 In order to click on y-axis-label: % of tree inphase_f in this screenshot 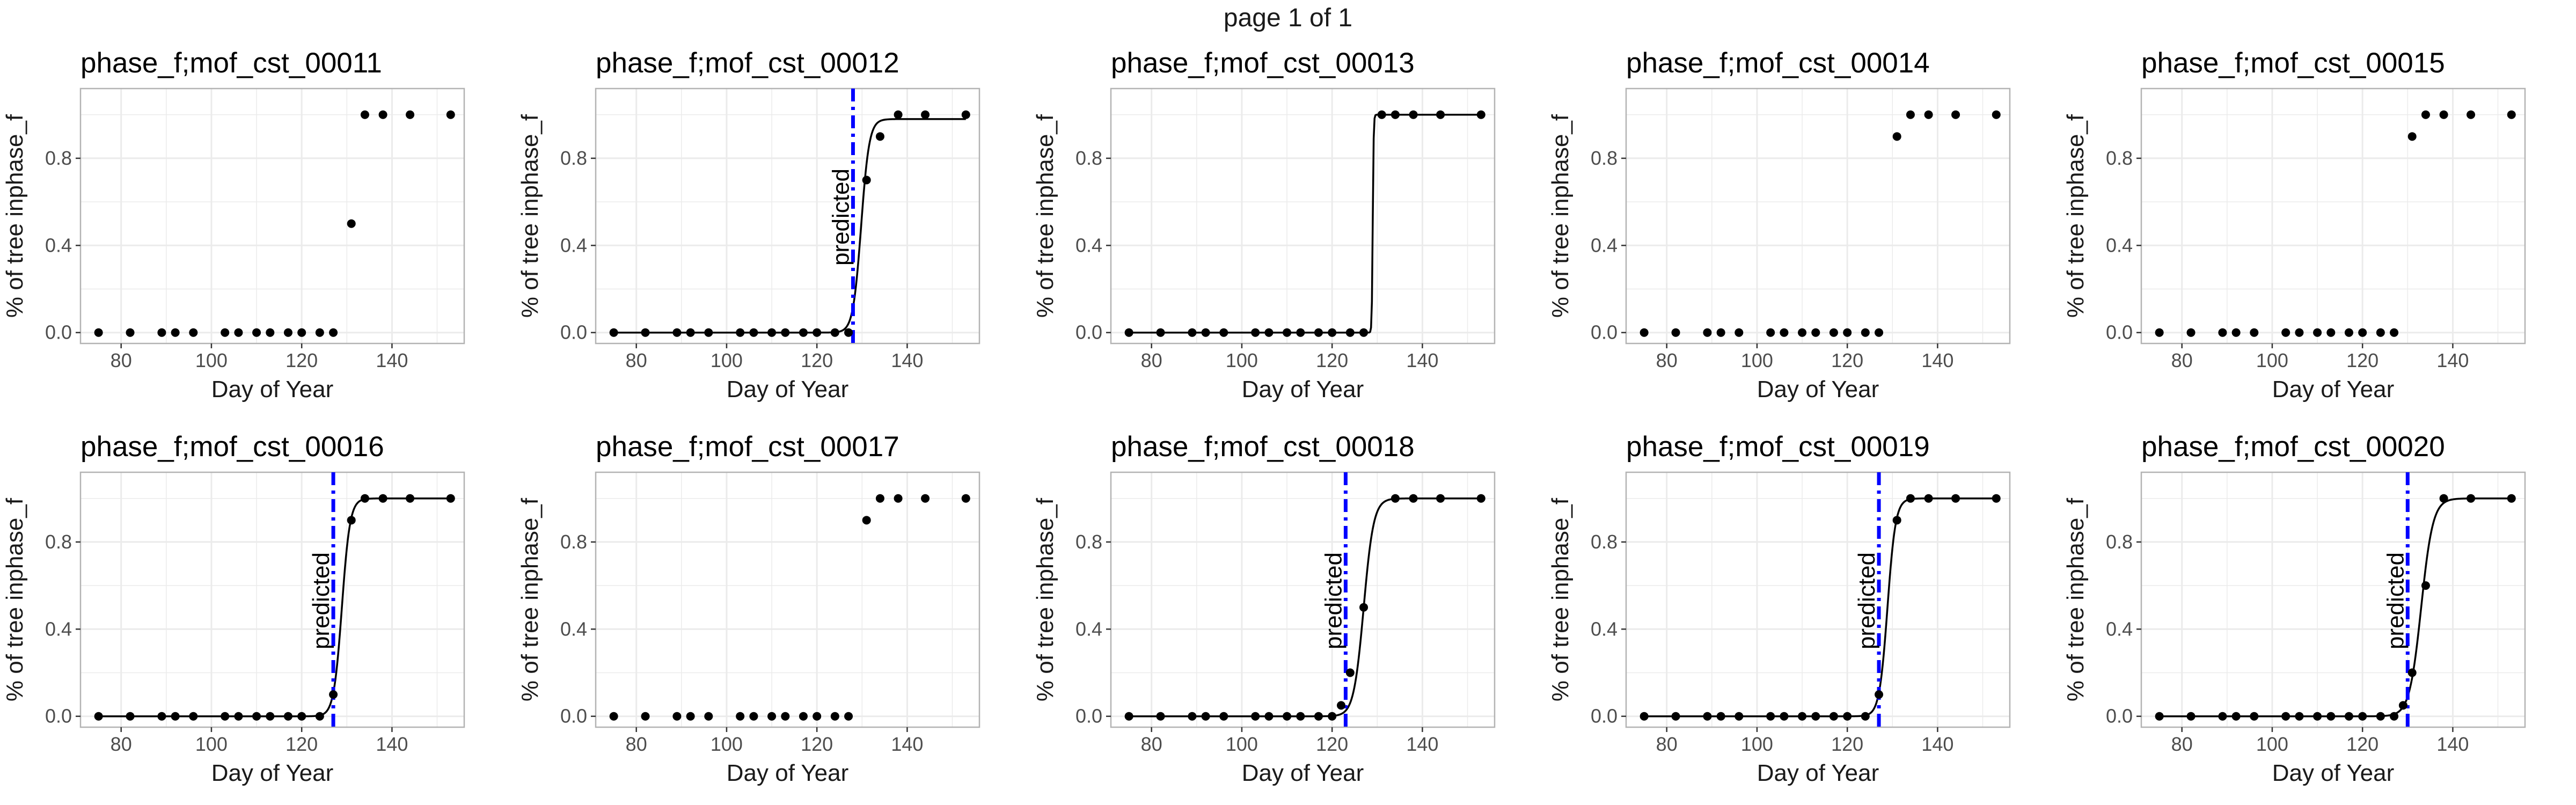, I will do `click(15, 216)`.